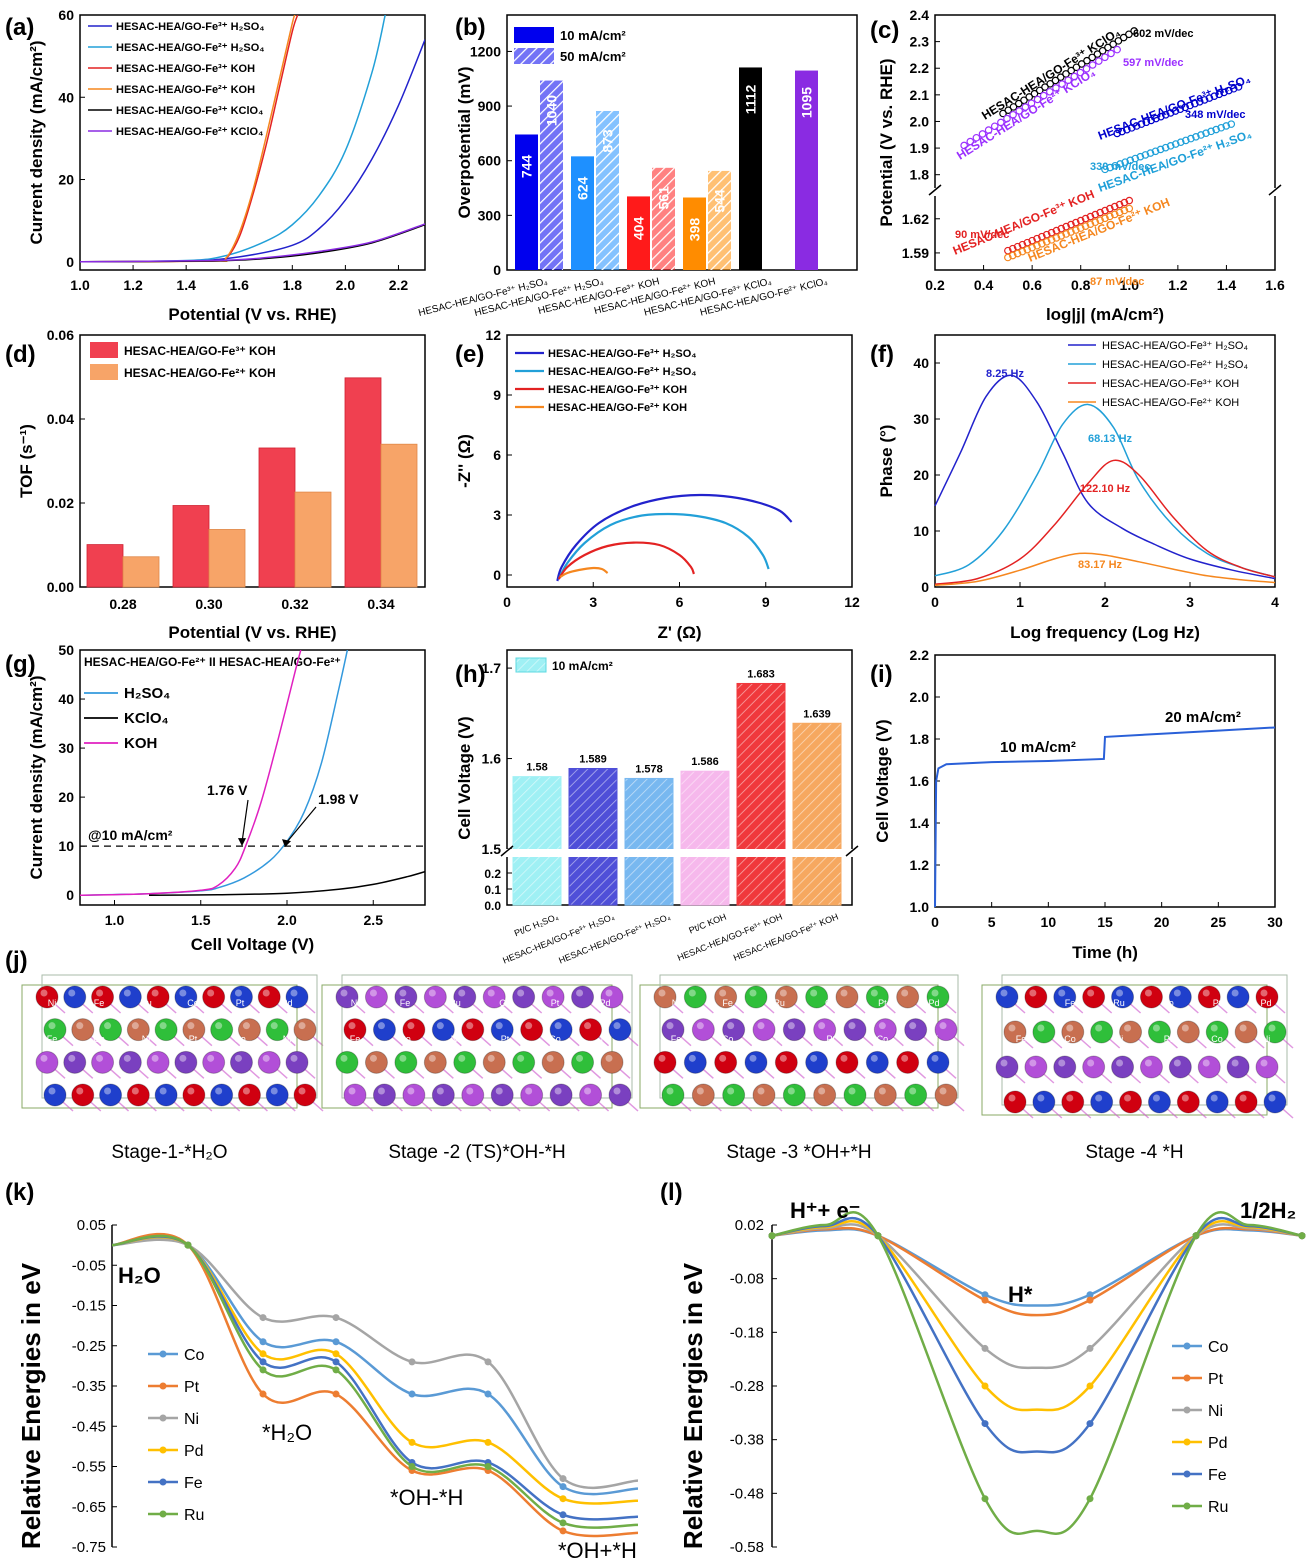  I want to click on d-bar, so click(399, 515).